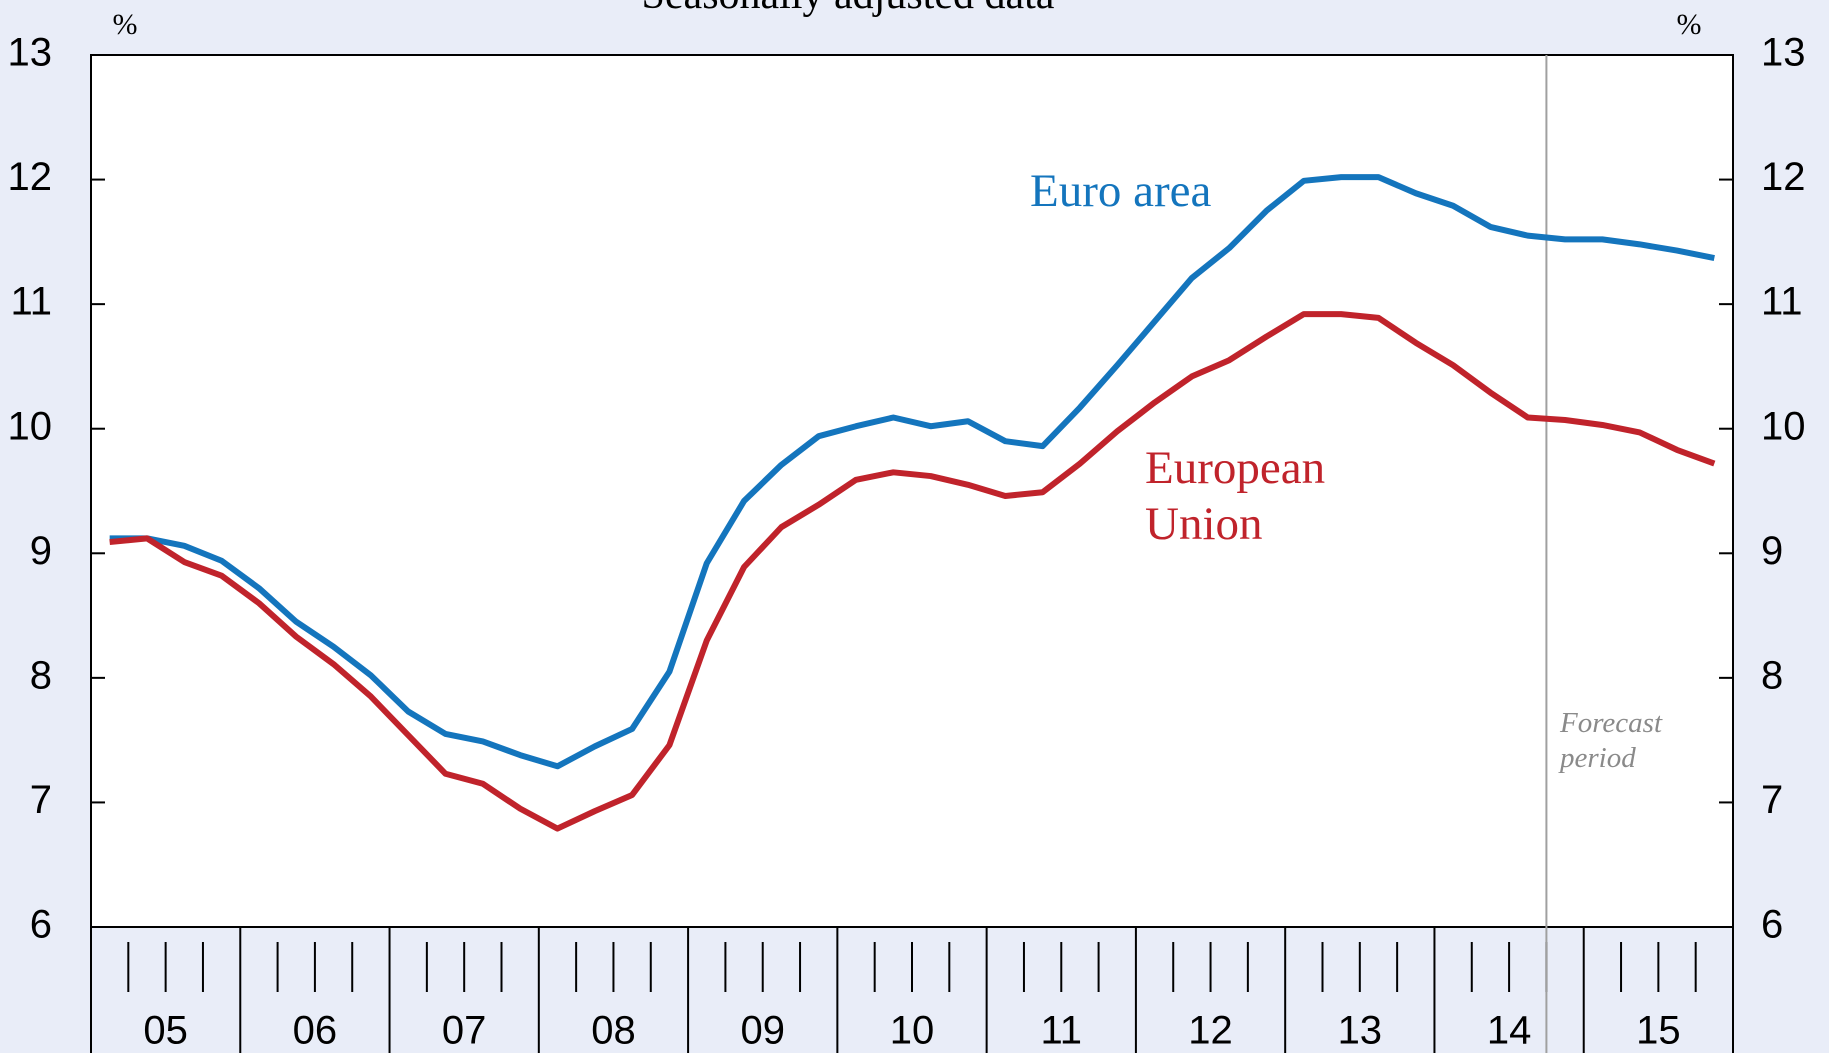 The image size is (1829, 1053). Describe the element at coordinates (613, 1031) in the screenshot. I see `x-tick-label: 08` at that location.